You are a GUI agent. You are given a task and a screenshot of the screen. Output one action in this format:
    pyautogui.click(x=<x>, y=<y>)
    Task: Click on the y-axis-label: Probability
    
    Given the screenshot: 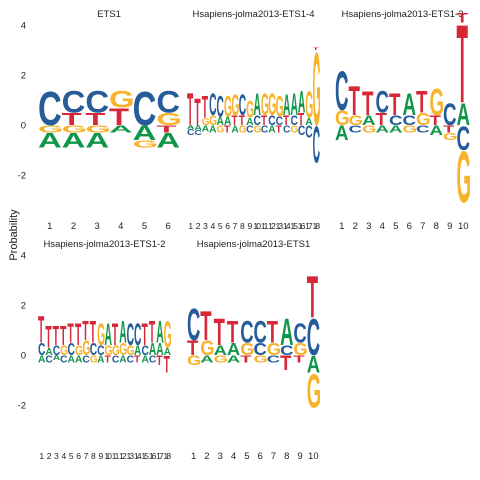 What is the action you would take?
    pyautogui.click(x=14, y=235)
    